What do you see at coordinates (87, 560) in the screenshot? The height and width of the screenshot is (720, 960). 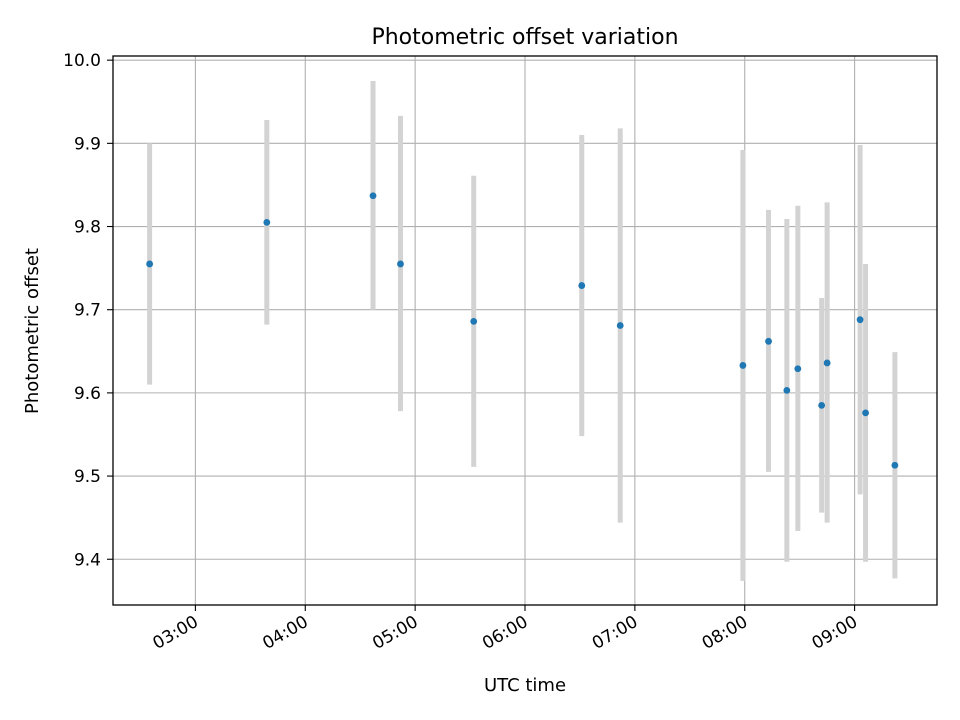 I see `y-tick-label: 9.4` at bounding box center [87, 560].